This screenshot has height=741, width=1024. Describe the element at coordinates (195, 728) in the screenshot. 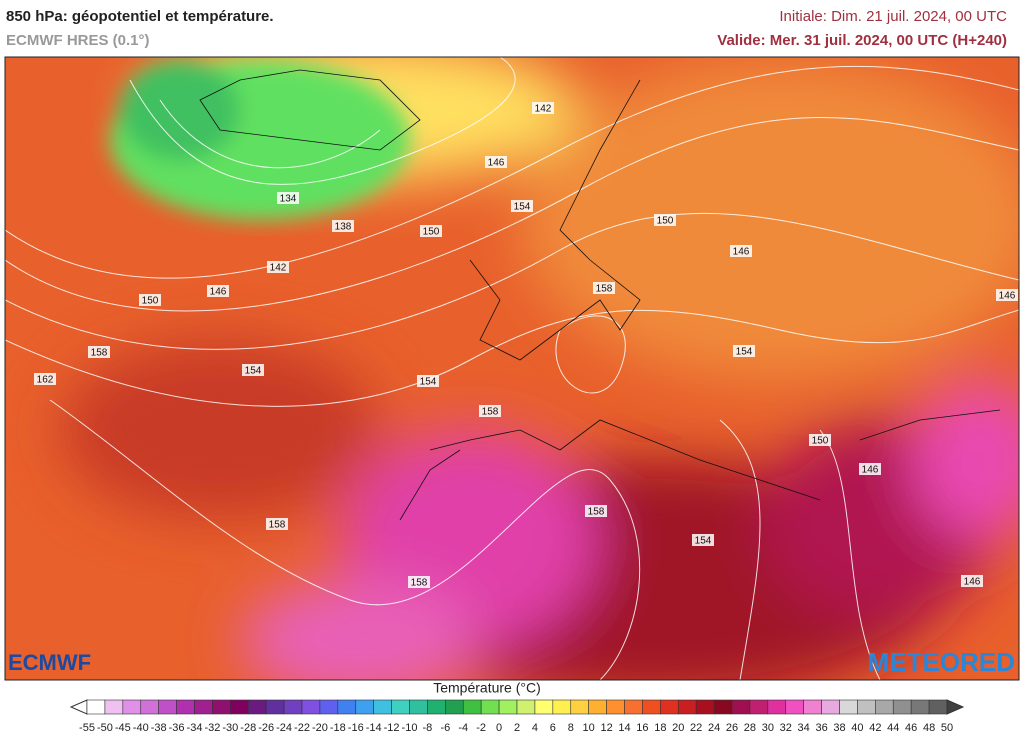

I see `colorbar-tick-label: -34` at that location.